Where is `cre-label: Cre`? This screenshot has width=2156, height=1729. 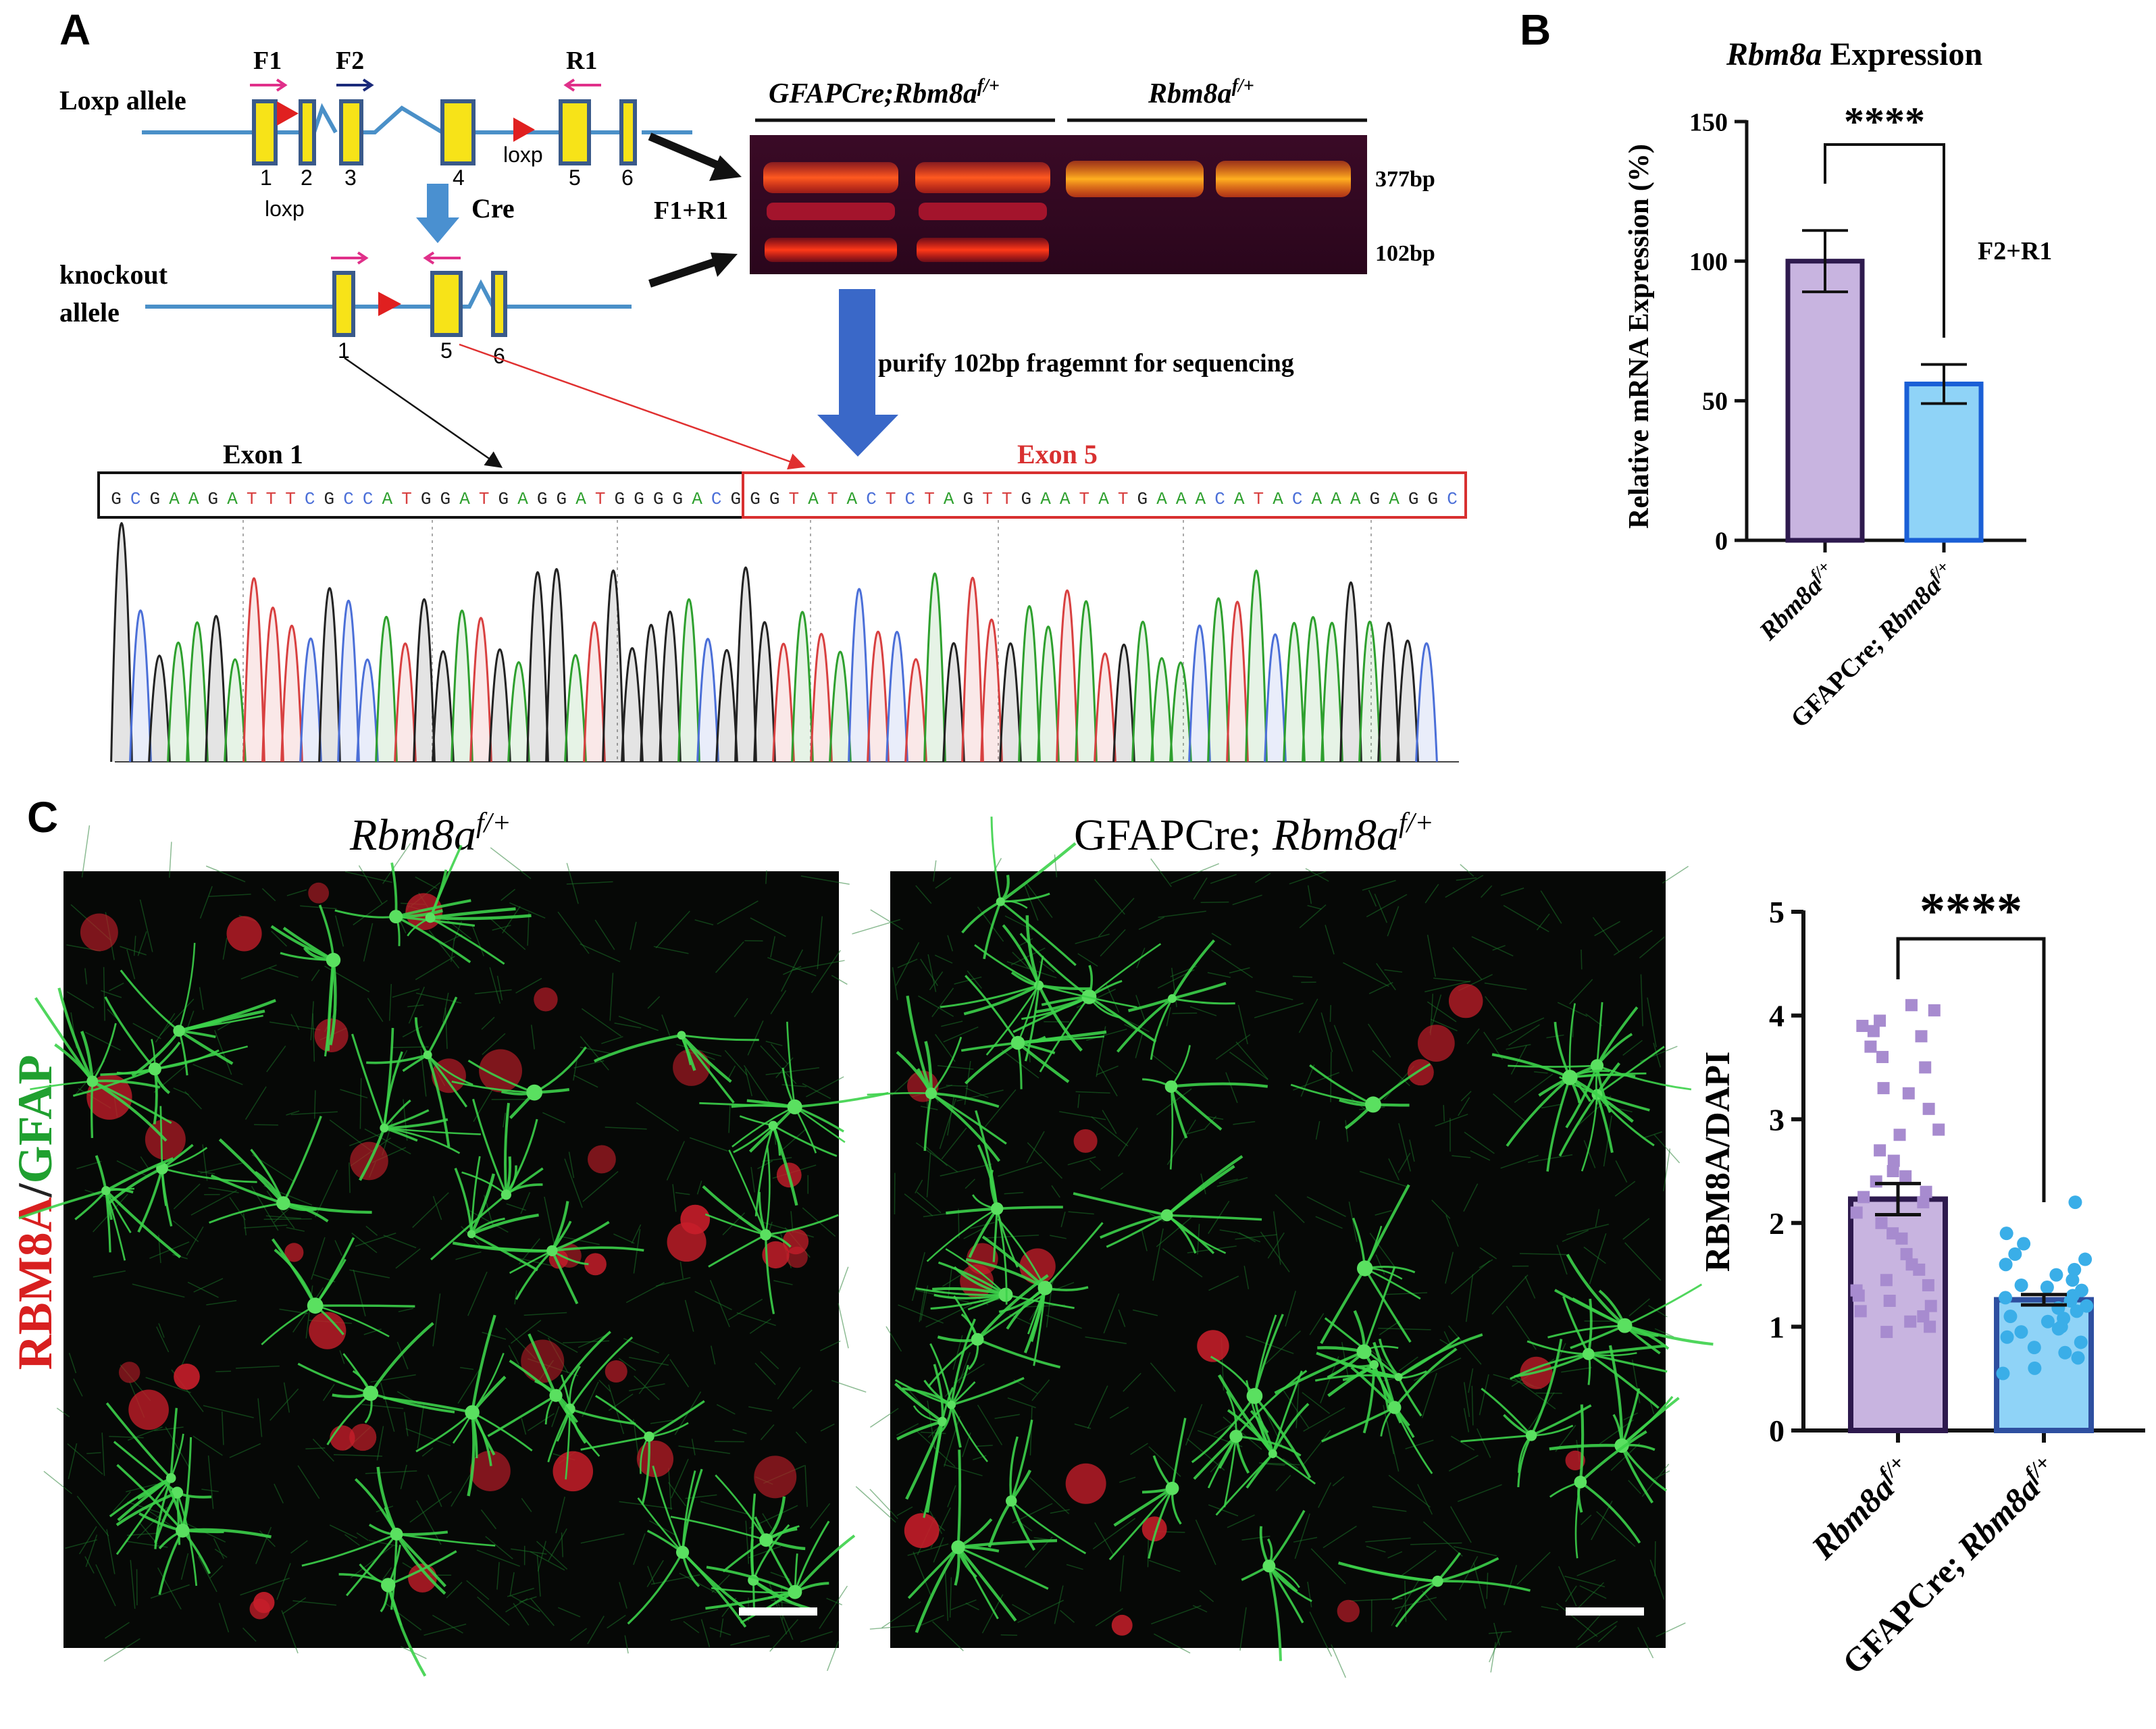 cre-label: Cre is located at coordinates (493, 208).